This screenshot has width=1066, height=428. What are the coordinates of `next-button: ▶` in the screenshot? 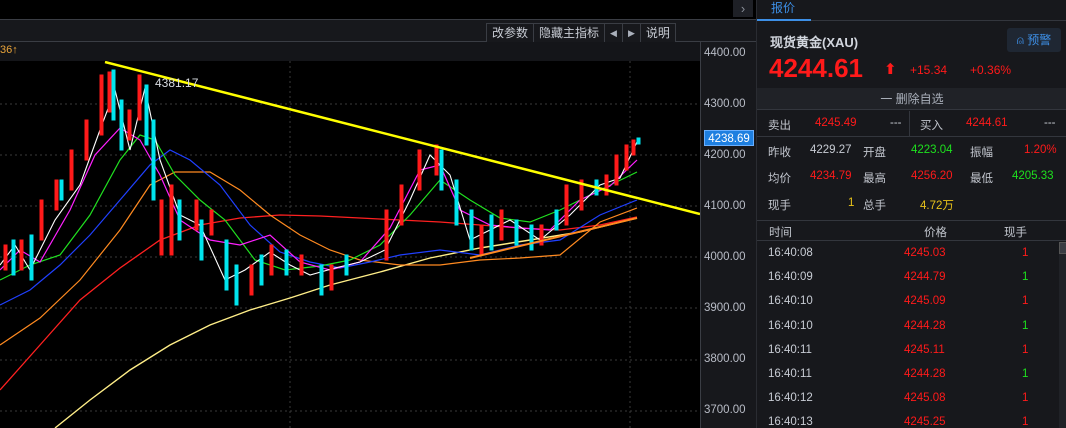 It's located at (631, 32).